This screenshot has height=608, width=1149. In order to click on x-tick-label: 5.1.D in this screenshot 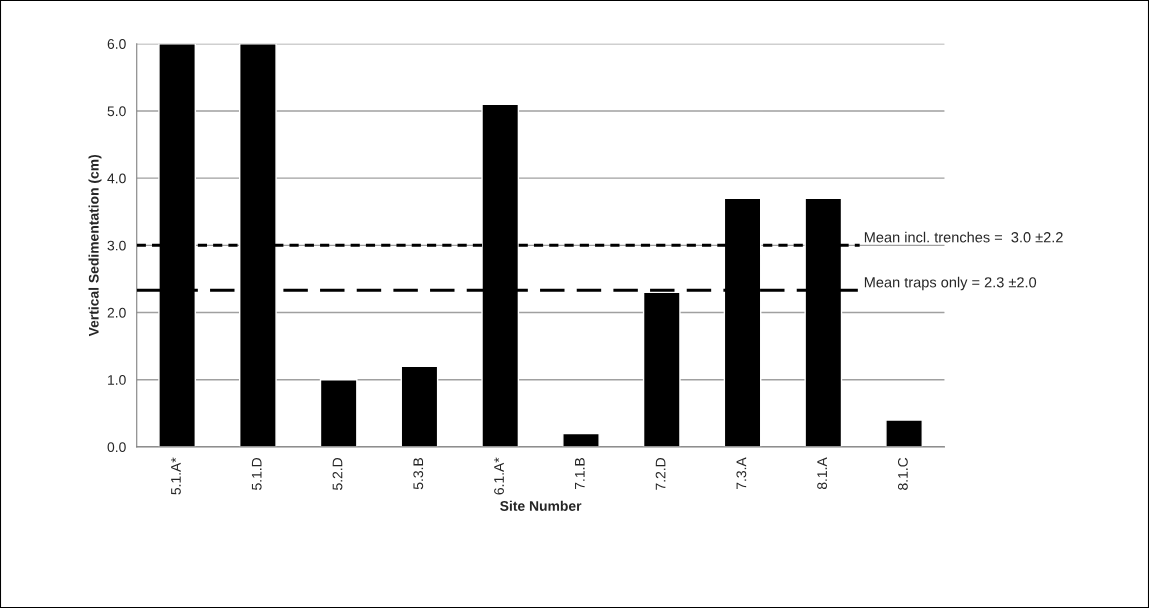, I will do `click(256, 473)`.